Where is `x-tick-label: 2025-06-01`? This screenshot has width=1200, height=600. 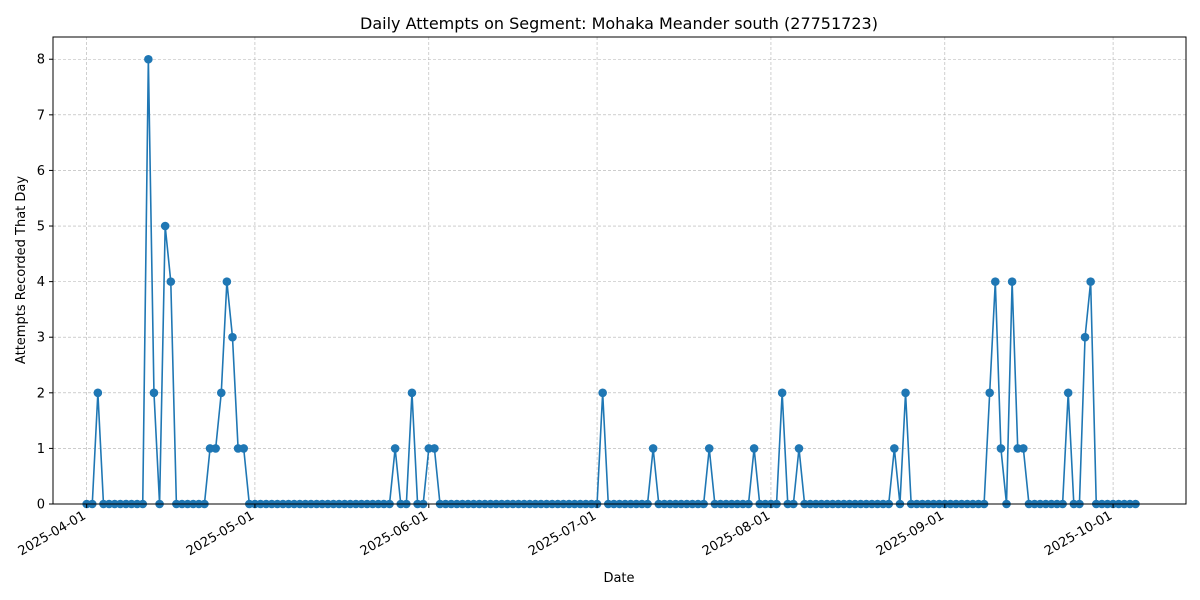 x-tick-label: 2025-06-01 is located at coordinates (394, 533).